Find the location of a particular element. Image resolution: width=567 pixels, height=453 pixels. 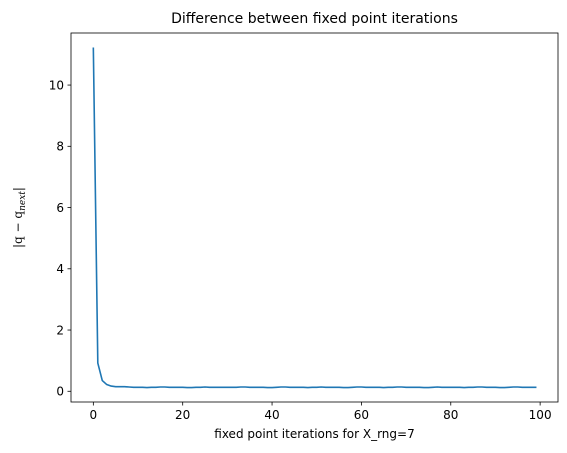

y-tick-label: 10 is located at coordinates (56, 85).